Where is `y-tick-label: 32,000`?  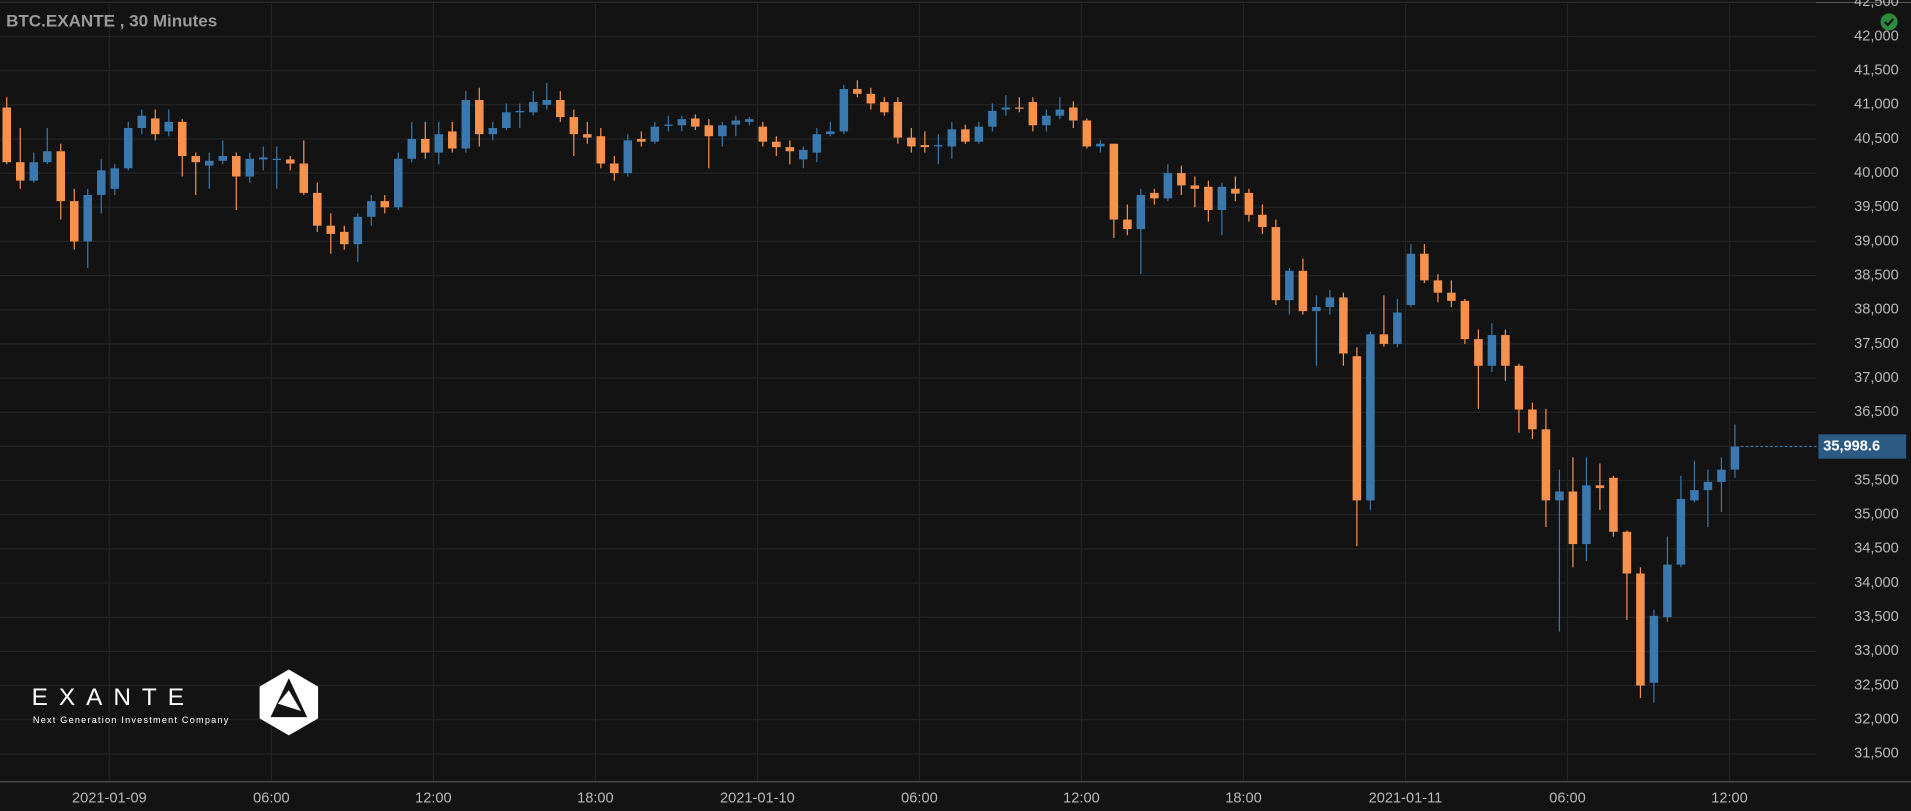
y-tick-label: 32,000 is located at coordinates (1876, 720).